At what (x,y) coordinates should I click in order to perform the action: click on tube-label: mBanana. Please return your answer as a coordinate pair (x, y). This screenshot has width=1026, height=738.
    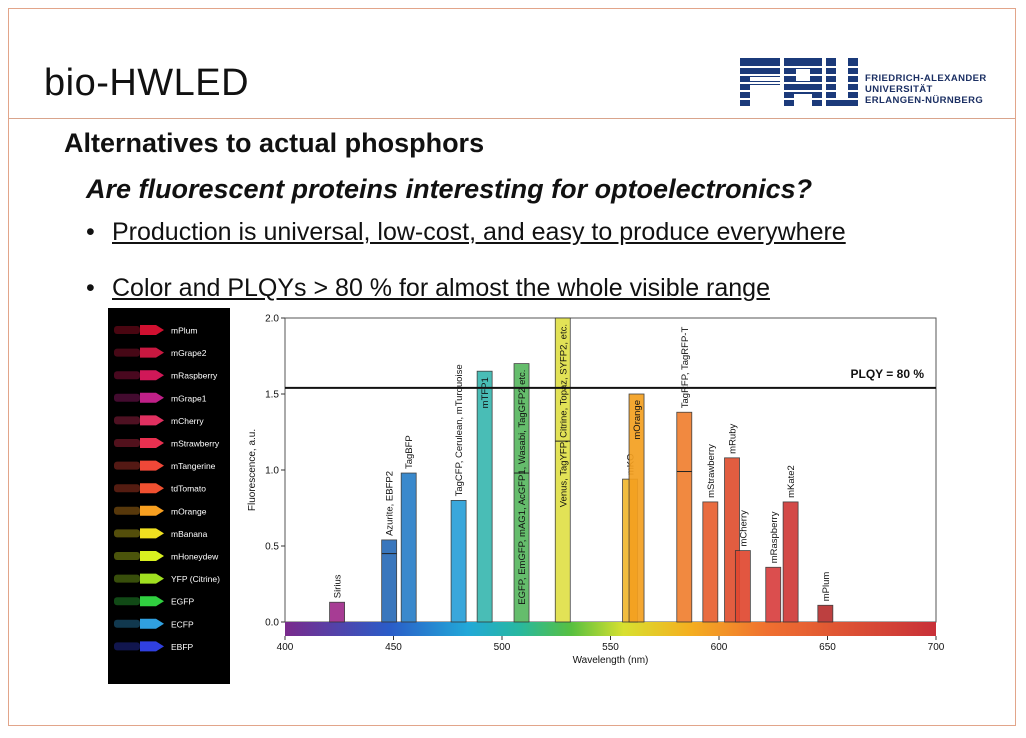
    Looking at the image, I should click on (189, 534).